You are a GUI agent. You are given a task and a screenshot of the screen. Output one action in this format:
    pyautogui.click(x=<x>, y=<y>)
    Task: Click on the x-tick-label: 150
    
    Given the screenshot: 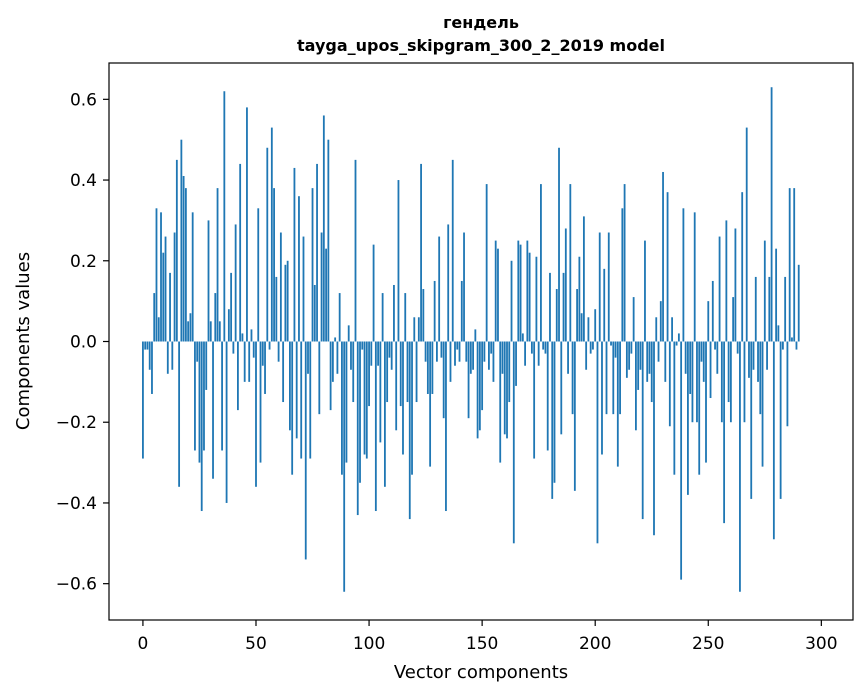 What is the action you would take?
    pyautogui.click(x=482, y=644)
    